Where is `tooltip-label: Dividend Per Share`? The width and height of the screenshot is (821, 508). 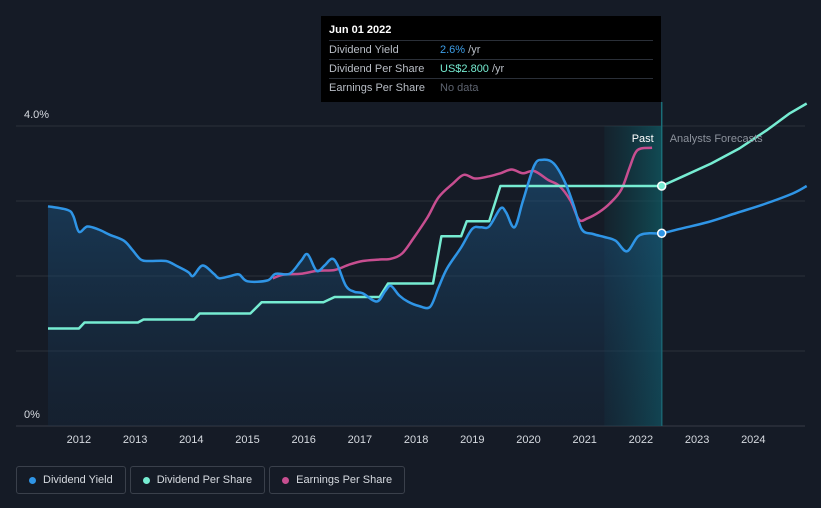
tooltip-label: Dividend Per Share is located at coordinates (377, 69).